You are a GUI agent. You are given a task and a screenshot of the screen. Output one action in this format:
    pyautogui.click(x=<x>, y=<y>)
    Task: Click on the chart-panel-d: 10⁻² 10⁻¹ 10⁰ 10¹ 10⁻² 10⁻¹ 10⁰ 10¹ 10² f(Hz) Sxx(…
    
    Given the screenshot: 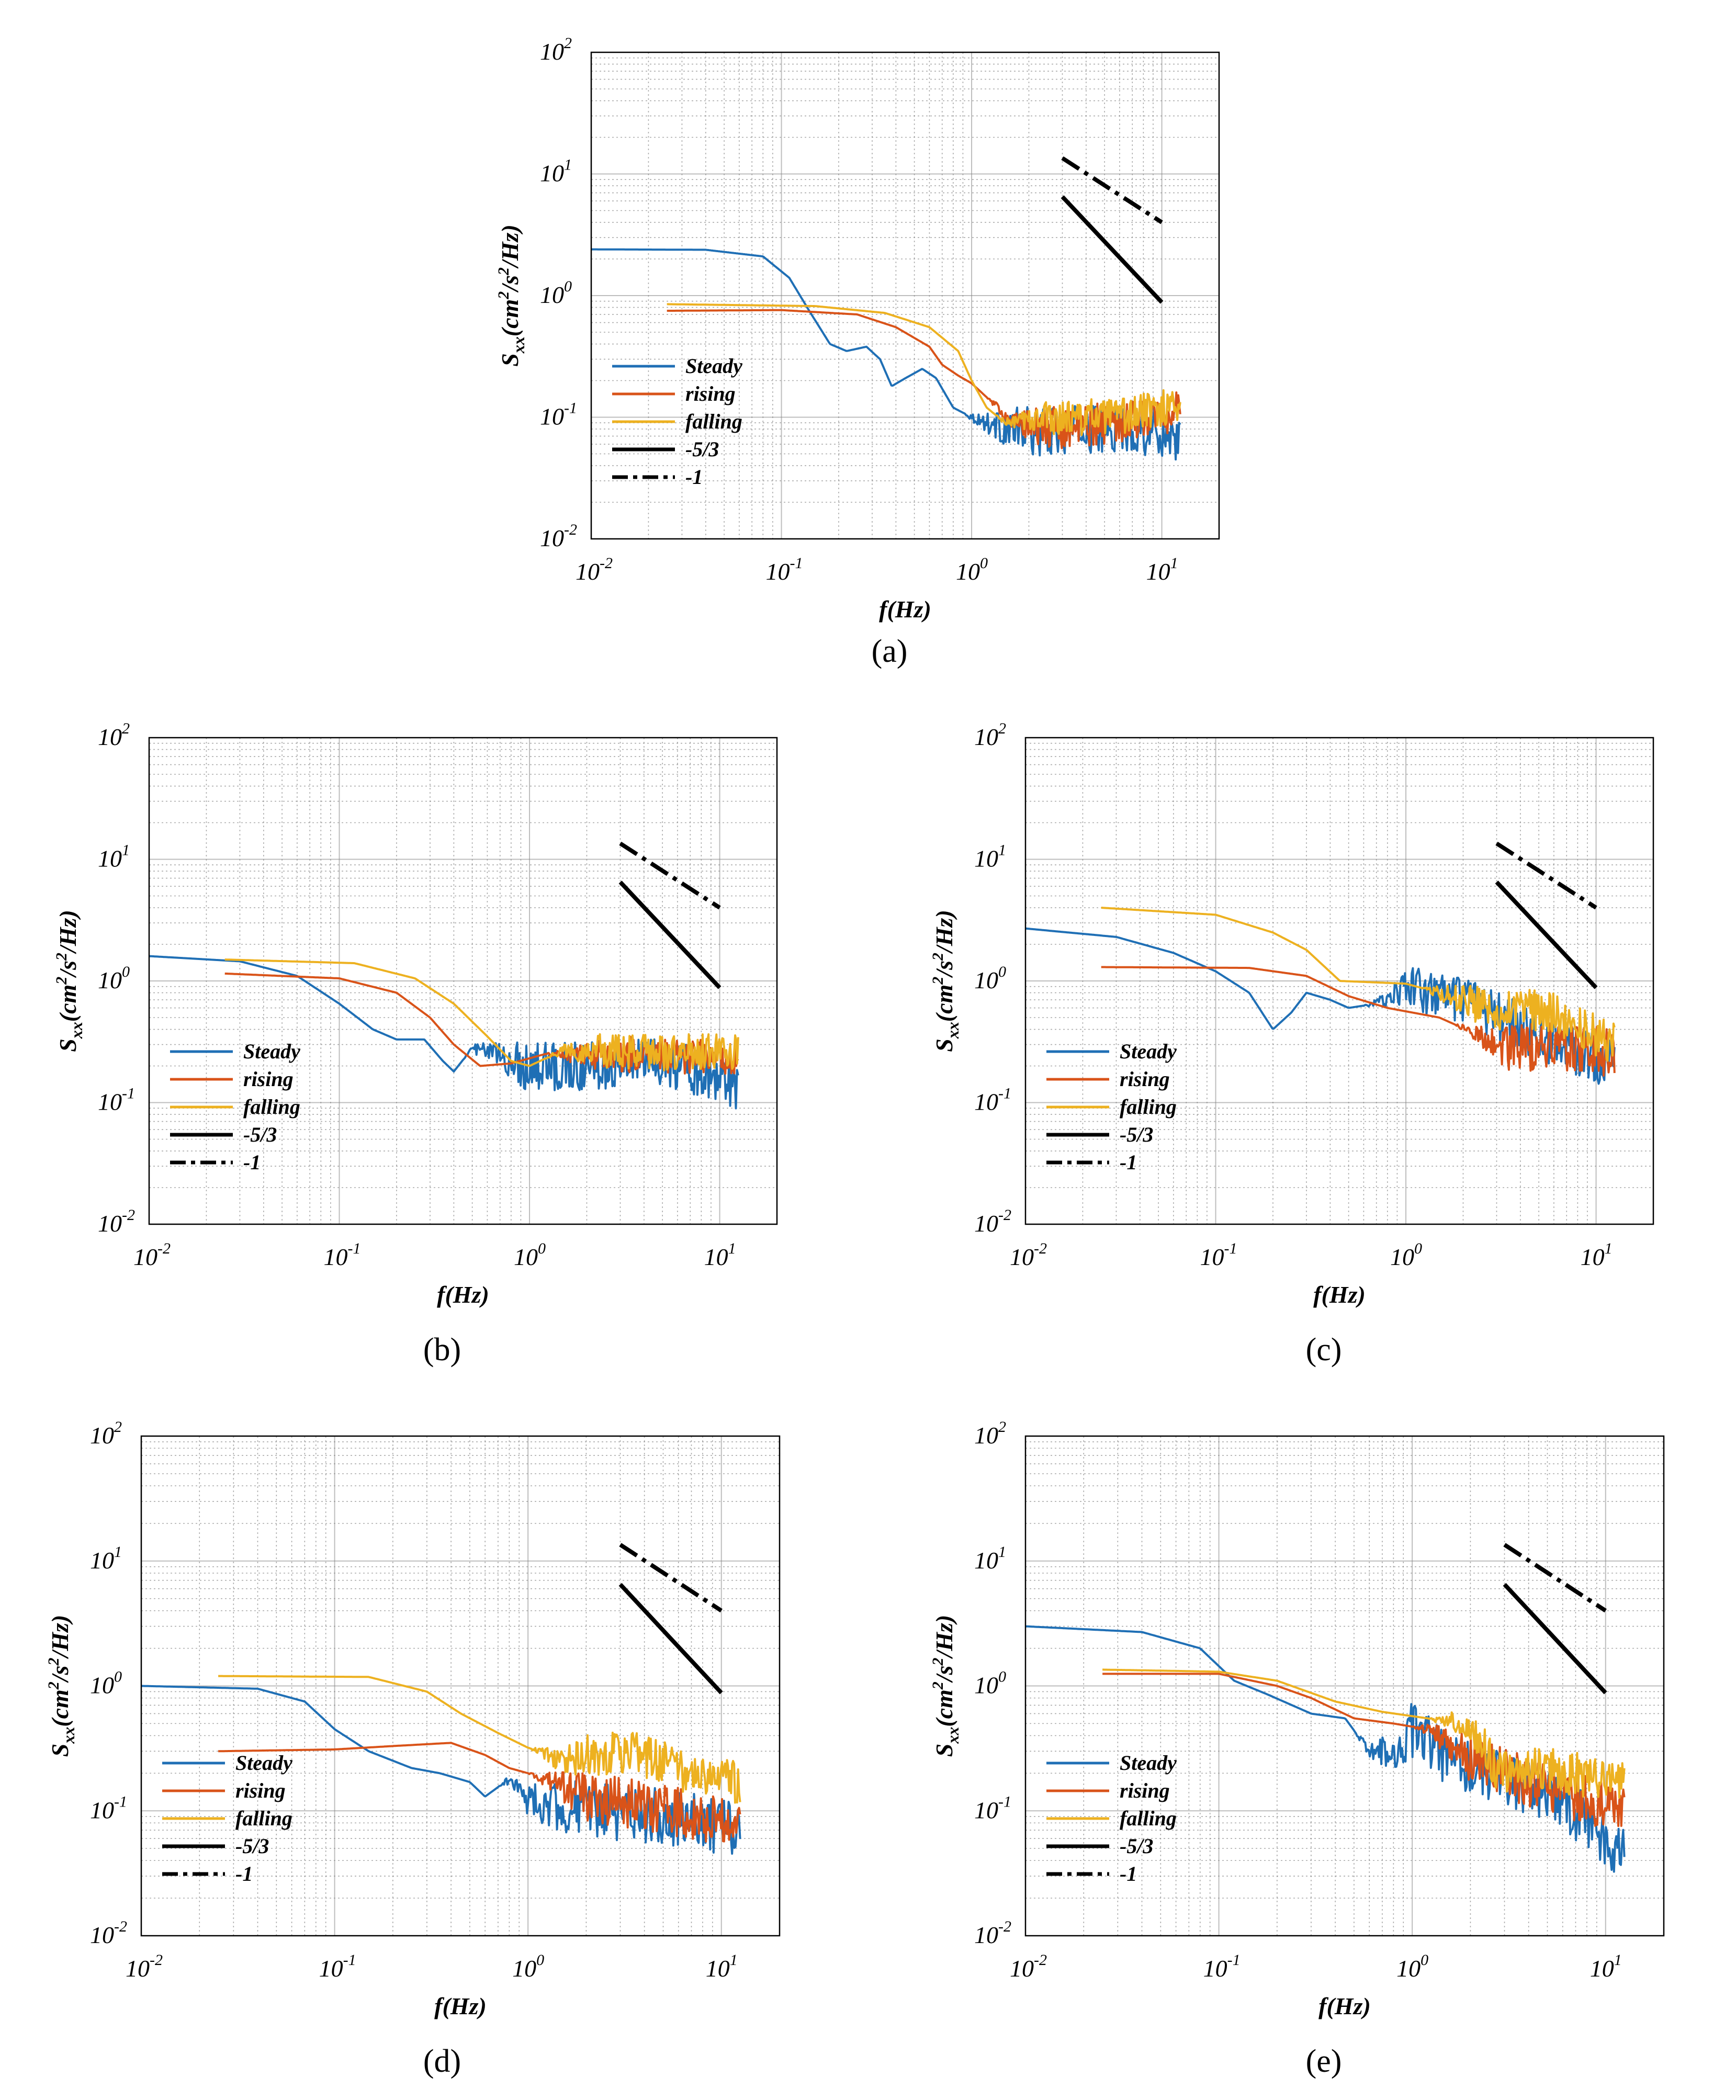 What is the action you would take?
    pyautogui.click(x=413, y=1748)
    